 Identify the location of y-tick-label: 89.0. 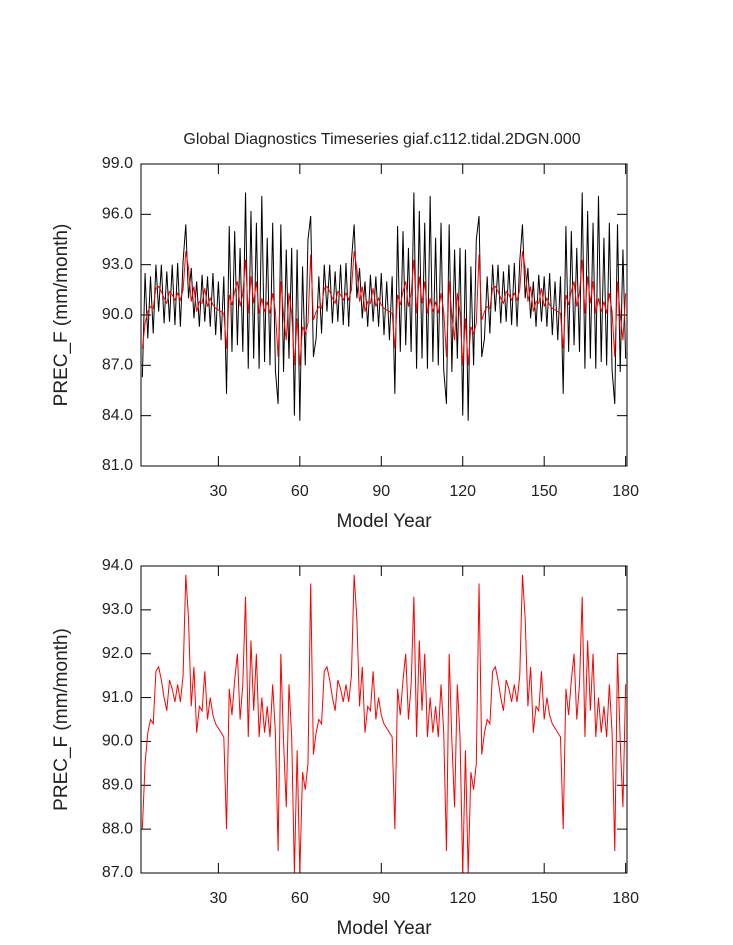
(117, 785).